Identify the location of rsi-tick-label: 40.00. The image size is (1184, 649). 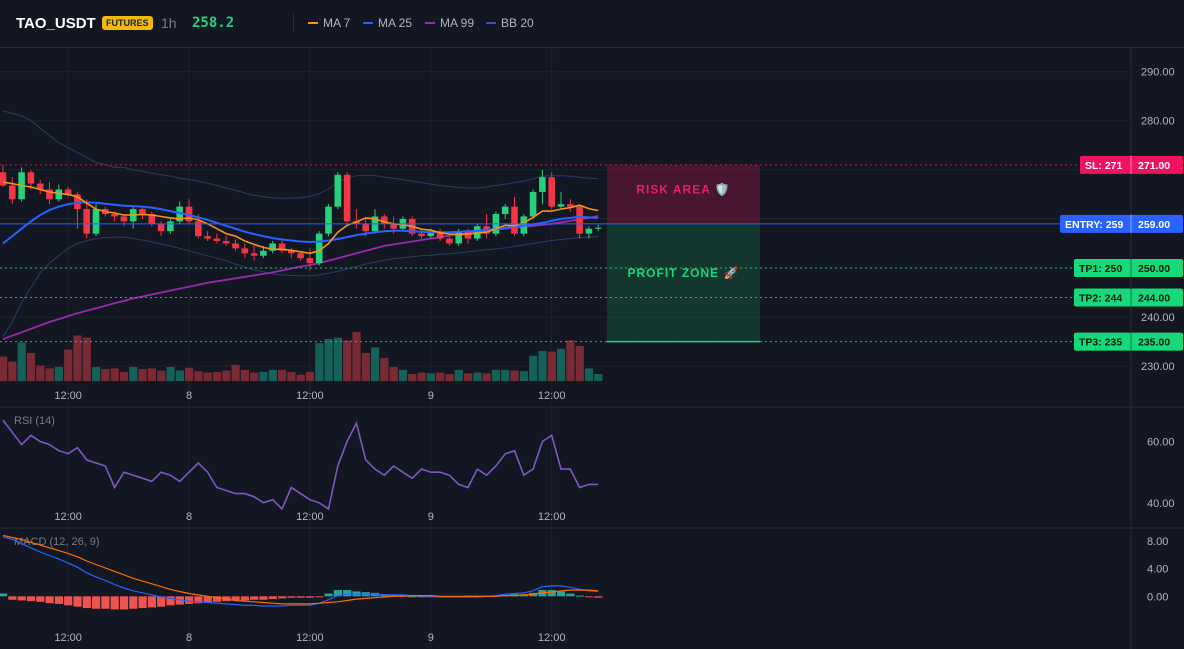
(1161, 504).